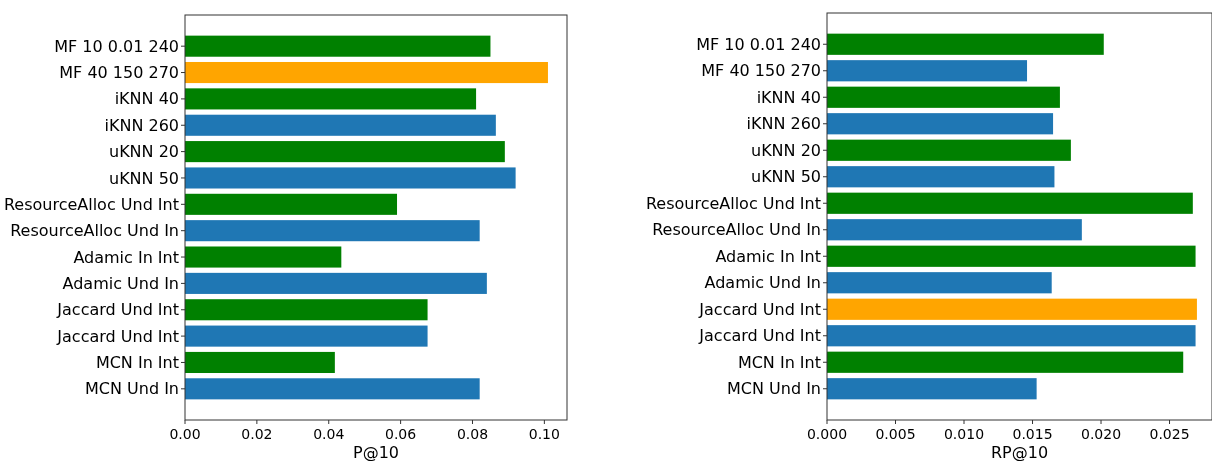  What do you see at coordinates (544, 434) in the screenshot?
I see `x-tick-label: 0.10` at bounding box center [544, 434].